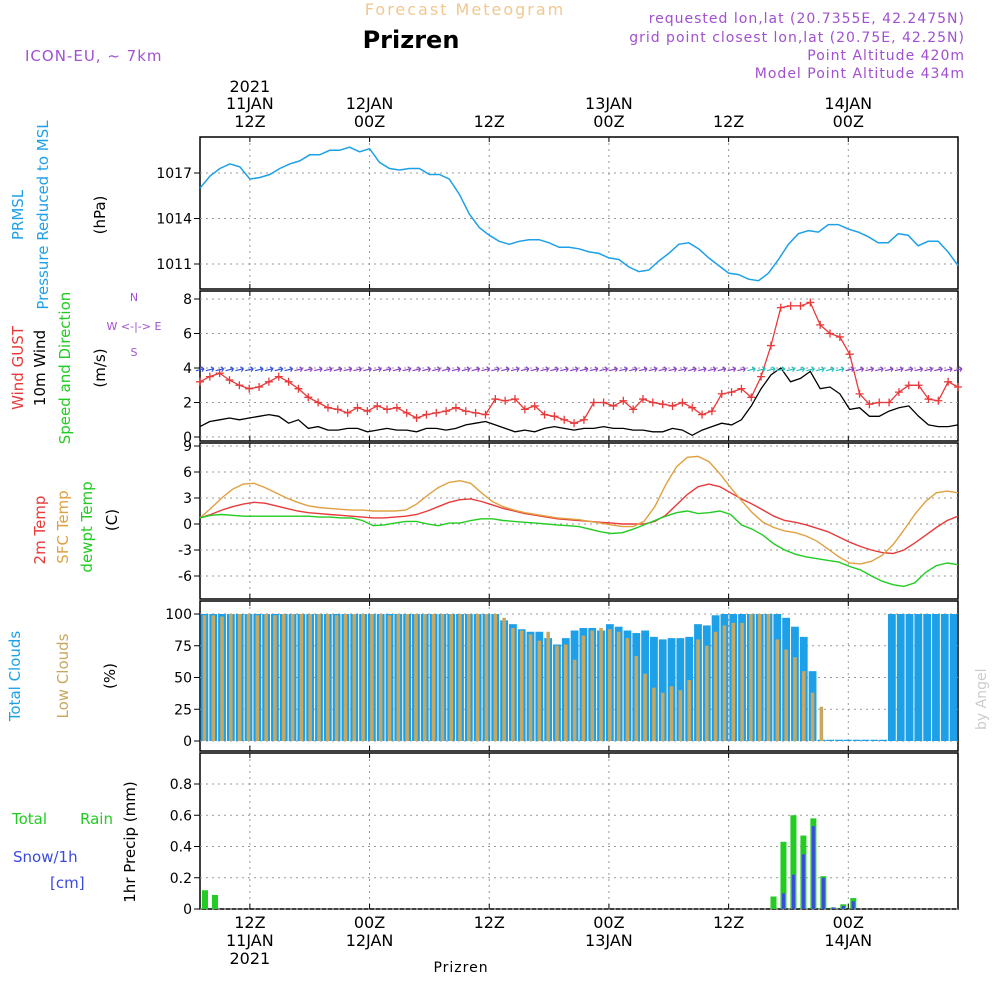 This screenshot has height=1004, width=1000. I want to click on panel-frame-precip, so click(579, 831).